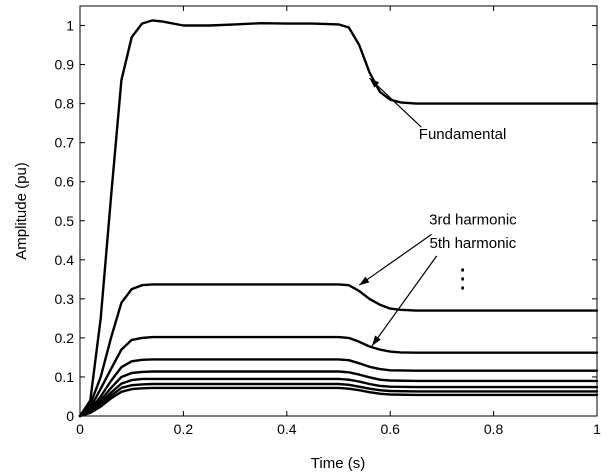  What do you see at coordinates (376, 340) in the screenshot?
I see `annotation-arrowhead-h5` at bounding box center [376, 340].